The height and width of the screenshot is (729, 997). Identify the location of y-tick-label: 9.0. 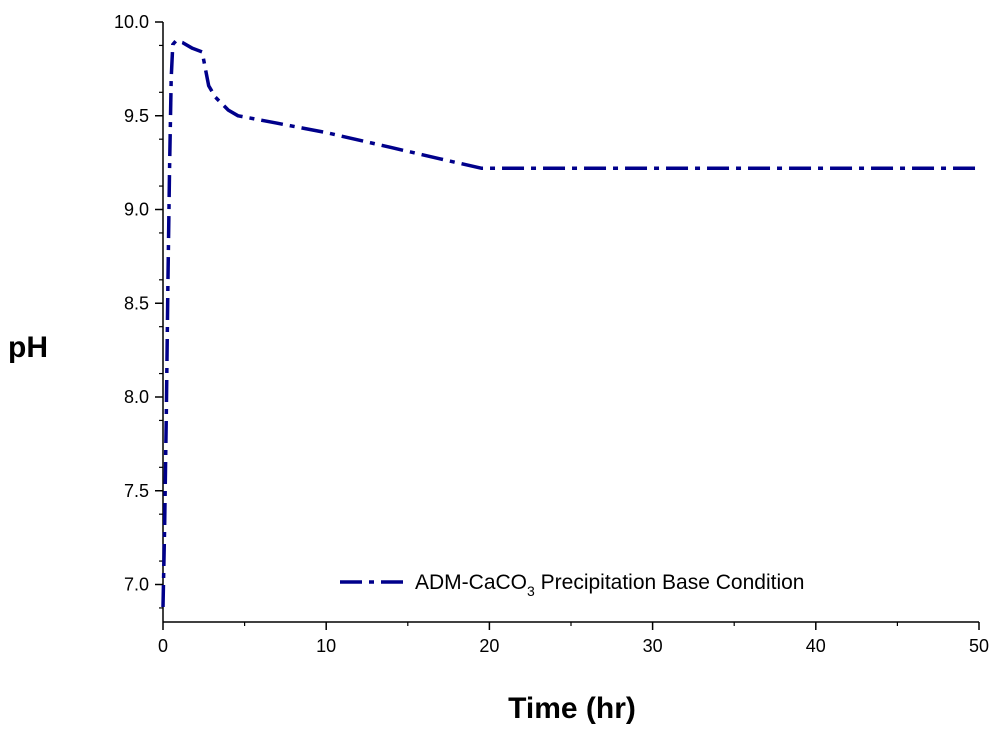
(136, 210).